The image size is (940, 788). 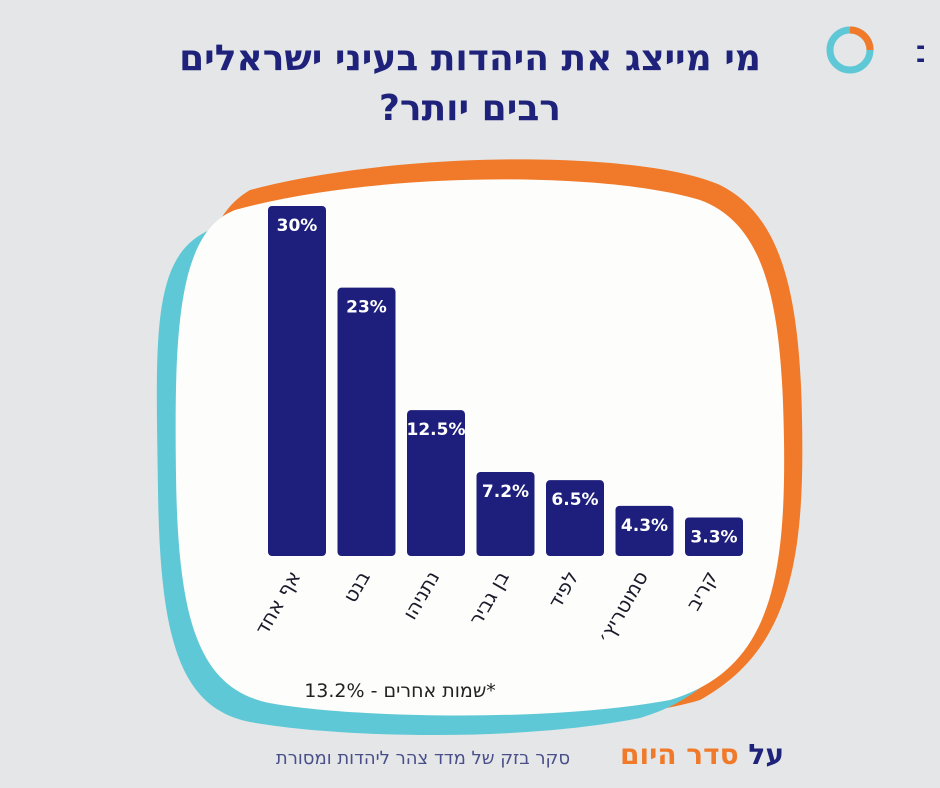 I want to click on category-label-4: לפיד, so click(x=563, y=590).